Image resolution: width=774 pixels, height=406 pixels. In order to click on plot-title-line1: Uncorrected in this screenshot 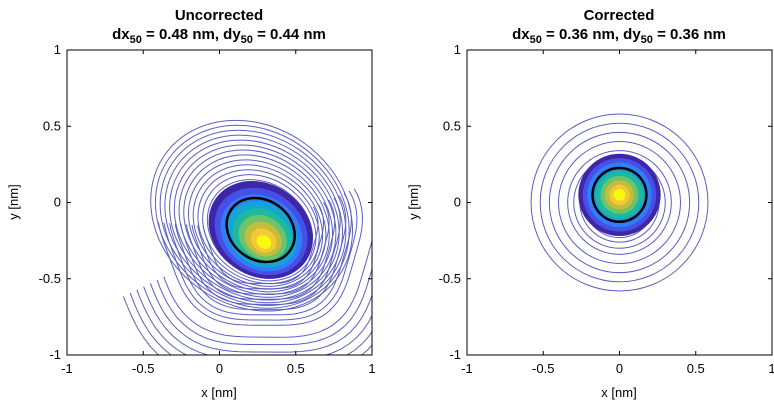, I will do `click(219, 15)`.